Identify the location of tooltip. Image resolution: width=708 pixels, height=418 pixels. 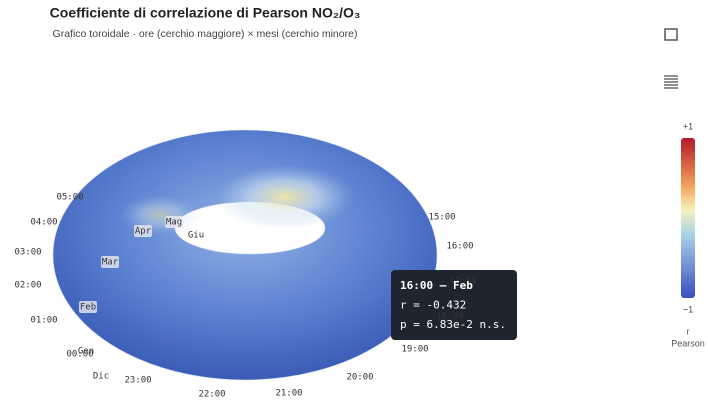
(454, 305).